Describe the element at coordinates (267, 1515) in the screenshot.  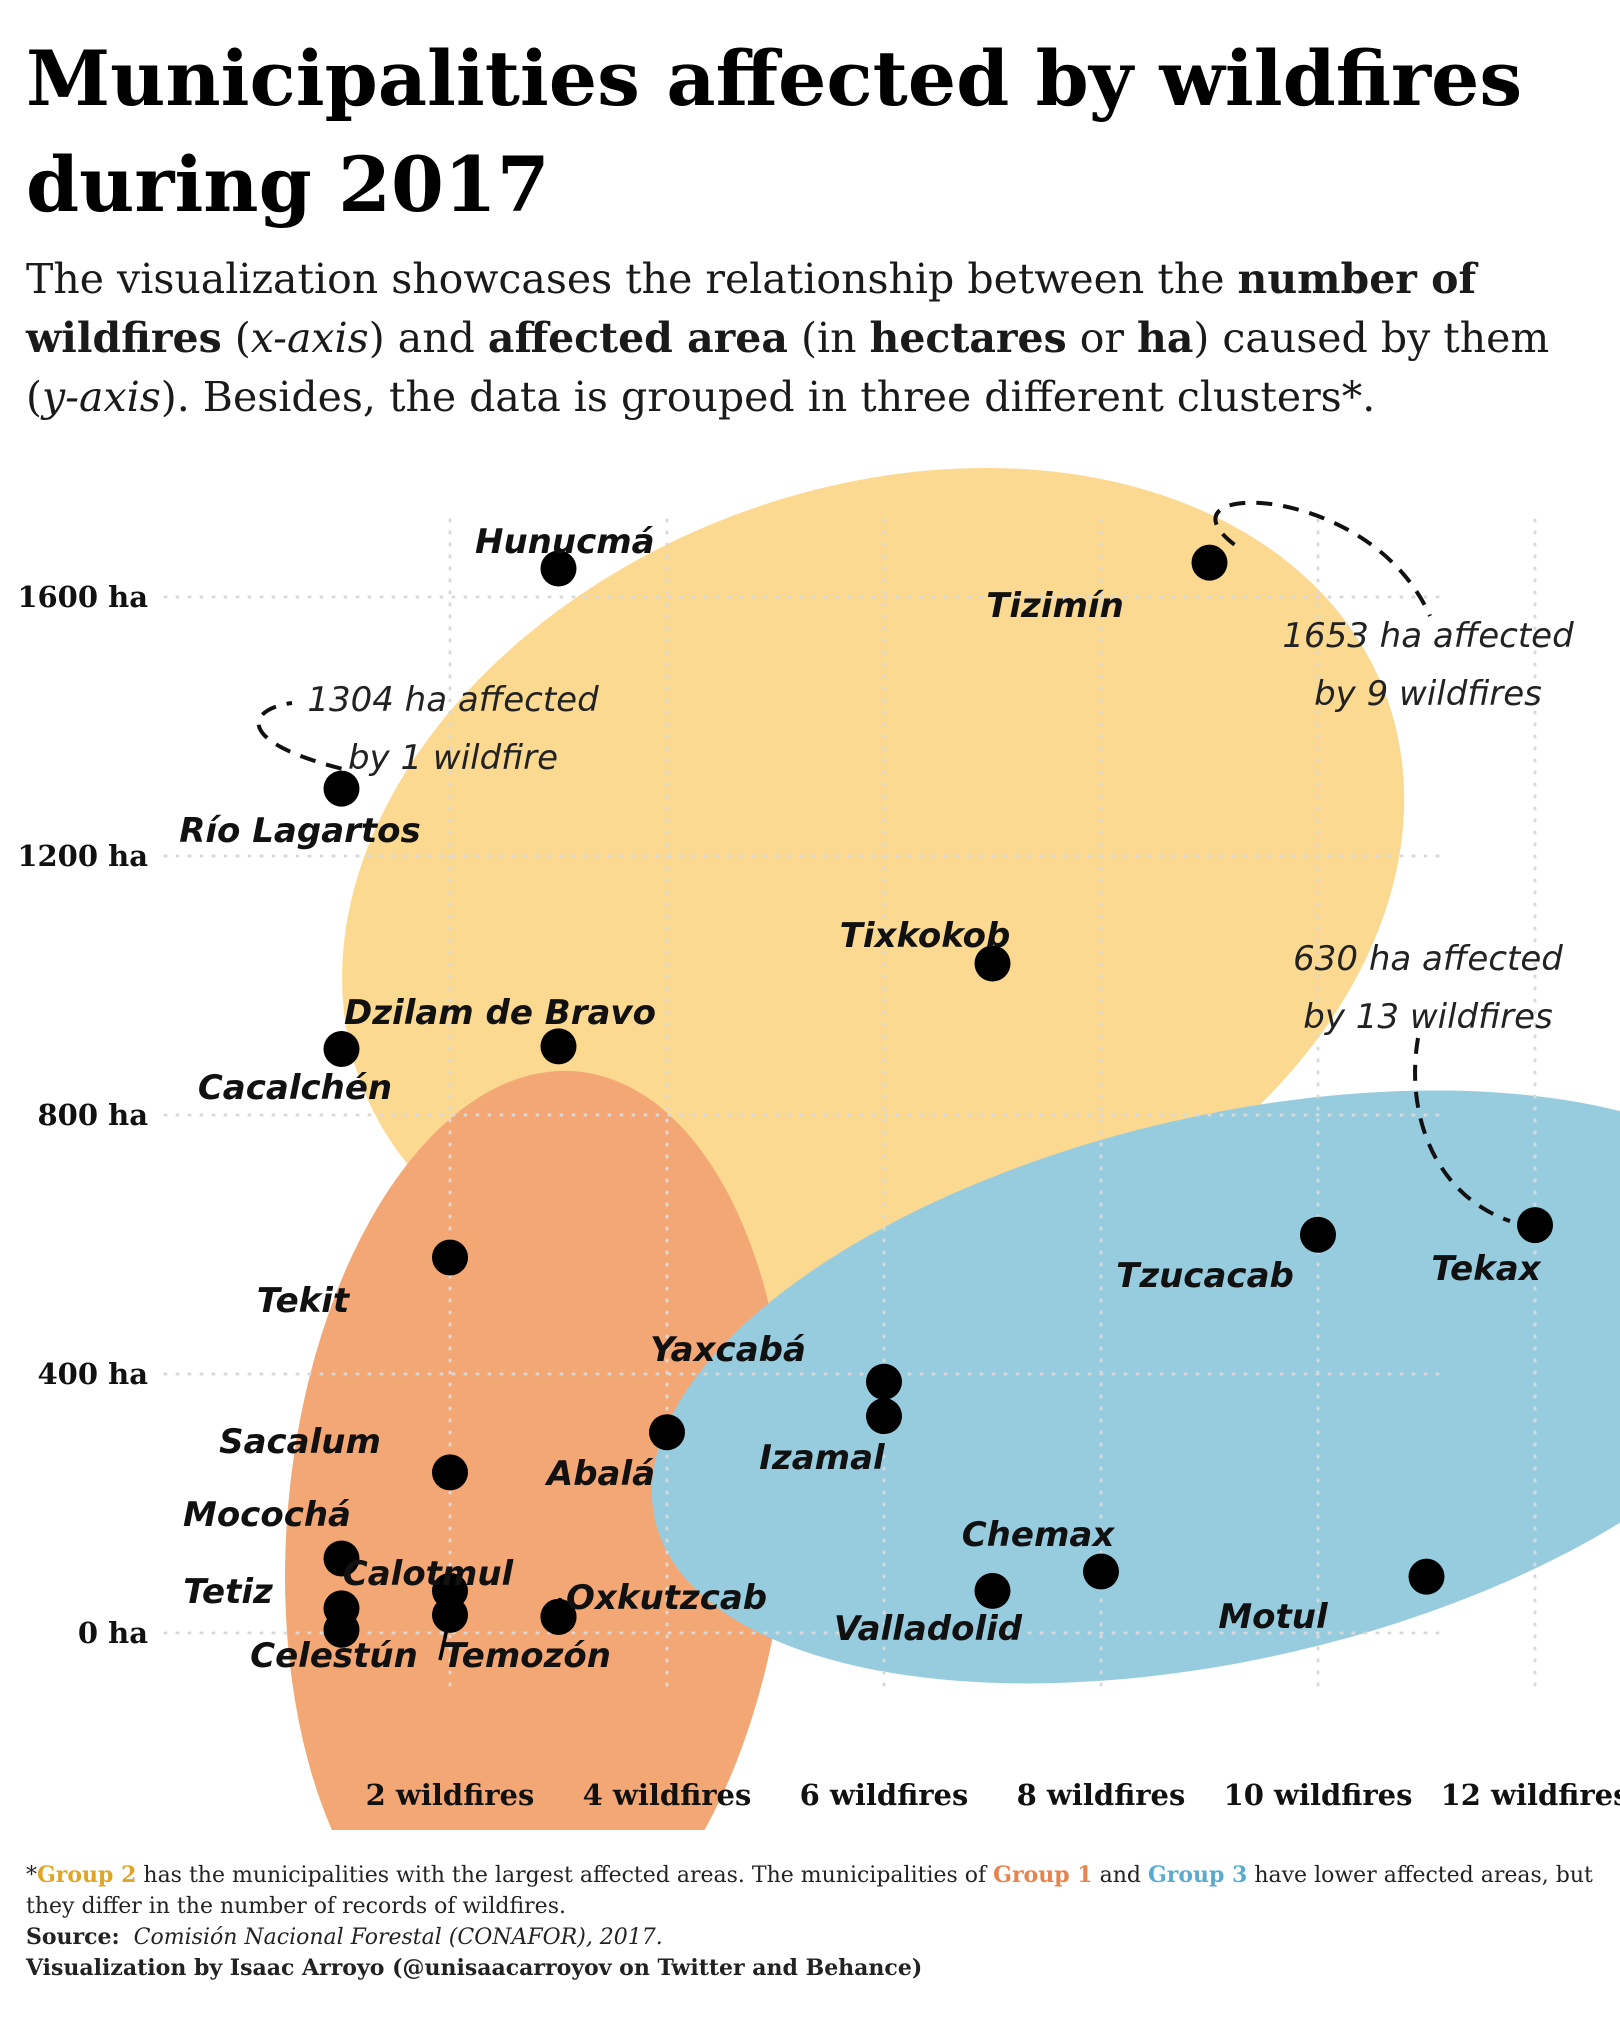
I see `point-label: Mocochá` at that location.